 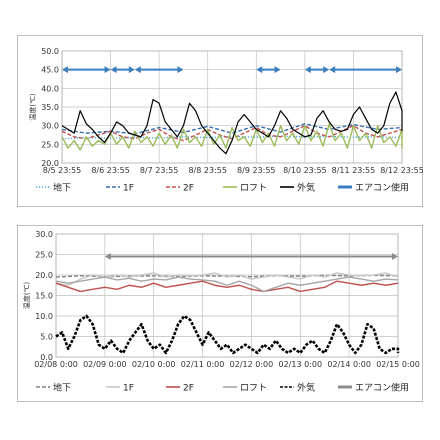 What do you see at coordinates (188, 189) in the screenshot?
I see `top-legend-label: 2F` at bounding box center [188, 189].